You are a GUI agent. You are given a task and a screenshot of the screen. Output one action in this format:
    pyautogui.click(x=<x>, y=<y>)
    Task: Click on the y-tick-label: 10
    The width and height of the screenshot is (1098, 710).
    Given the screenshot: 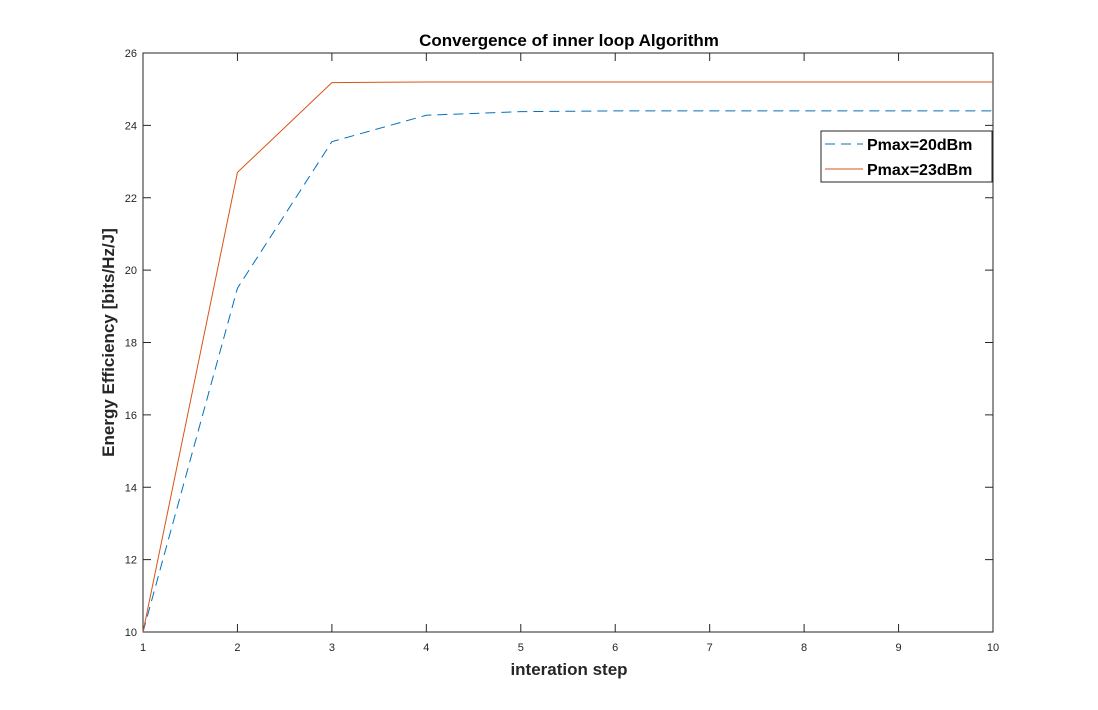 What is the action you would take?
    pyautogui.click(x=131, y=633)
    